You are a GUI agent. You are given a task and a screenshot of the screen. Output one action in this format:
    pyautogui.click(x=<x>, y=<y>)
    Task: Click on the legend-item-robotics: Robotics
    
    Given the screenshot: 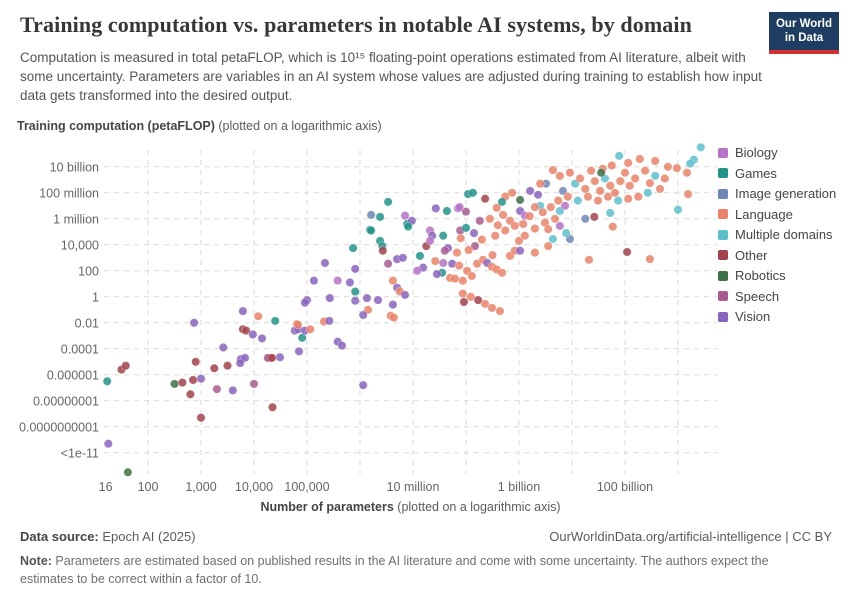 What is the action you would take?
    pyautogui.click(x=783, y=275)
    